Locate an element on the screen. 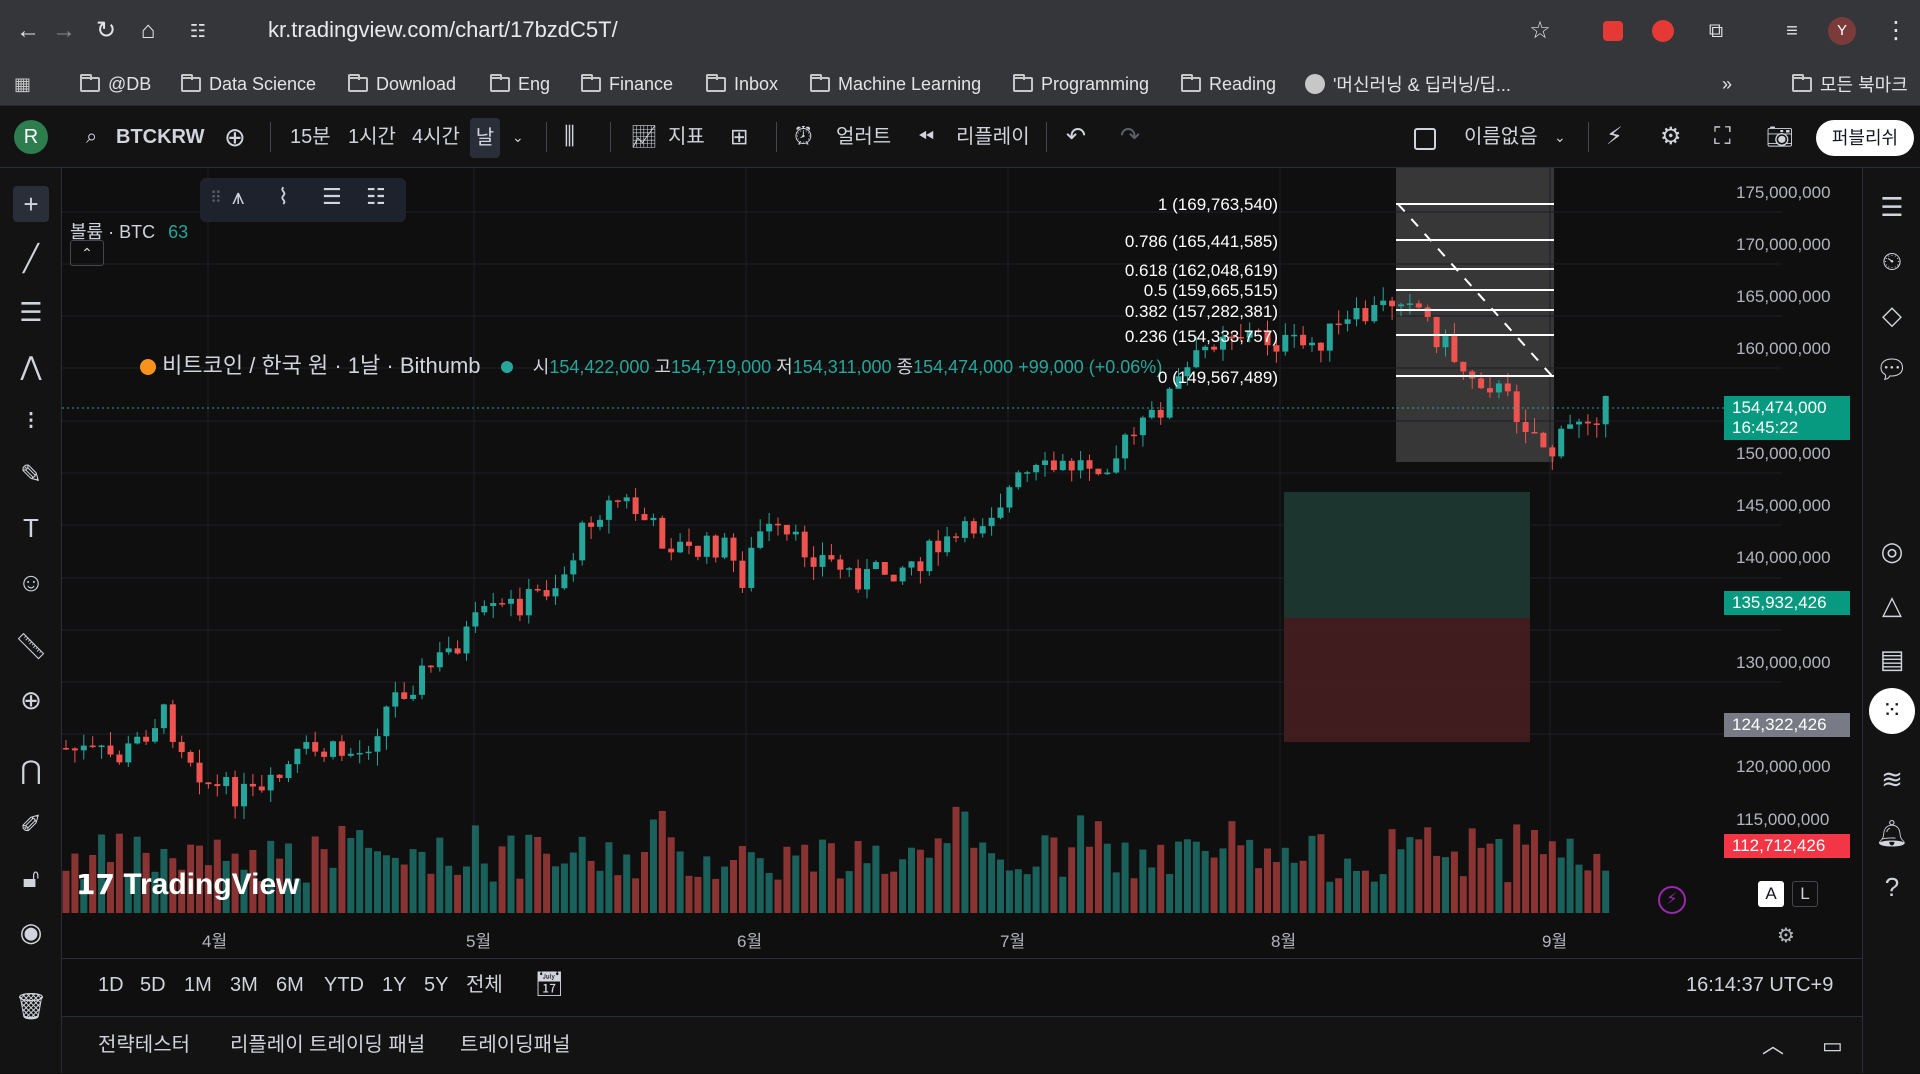 This screenshot has height=1074, width=1920. interval-15m: 15분 is located at coordinates (310, 137).